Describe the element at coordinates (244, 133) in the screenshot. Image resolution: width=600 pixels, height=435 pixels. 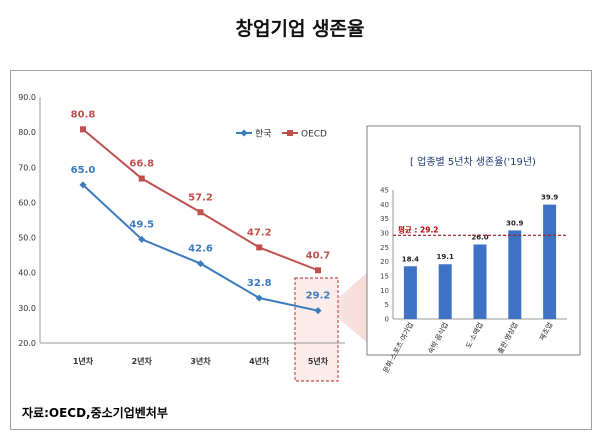
I see `legend-korea-marker` at that location.